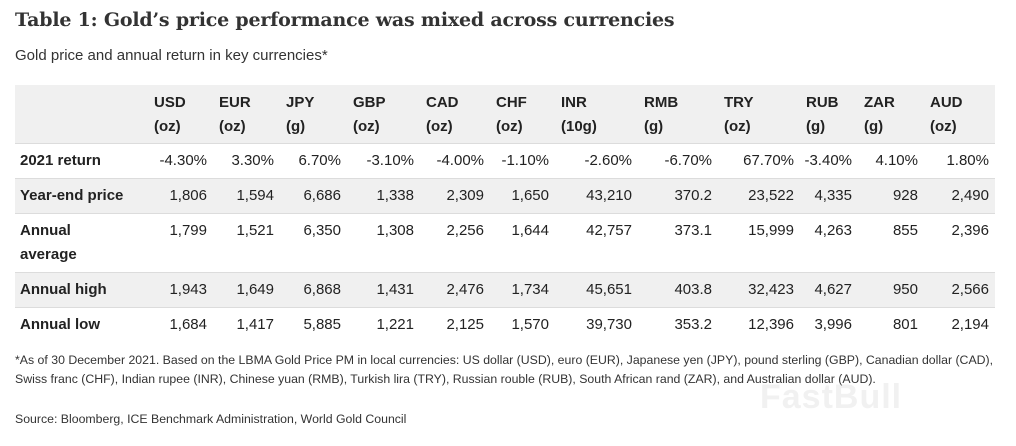  What do you see at coordinates (946, 102) in the screenshot?
I see `column-code: AUD` at bounding box center [946, 102].